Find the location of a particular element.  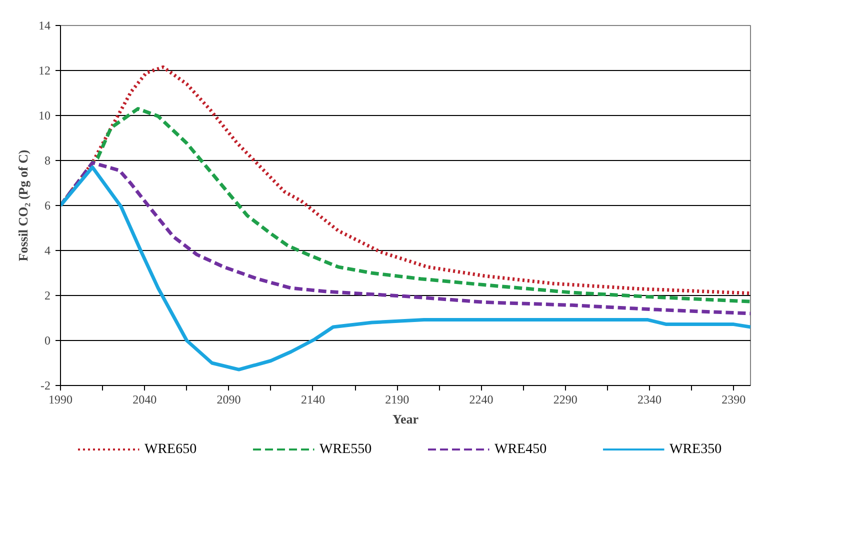

y-tick-label: 8 is located at coordinates (47, 161).